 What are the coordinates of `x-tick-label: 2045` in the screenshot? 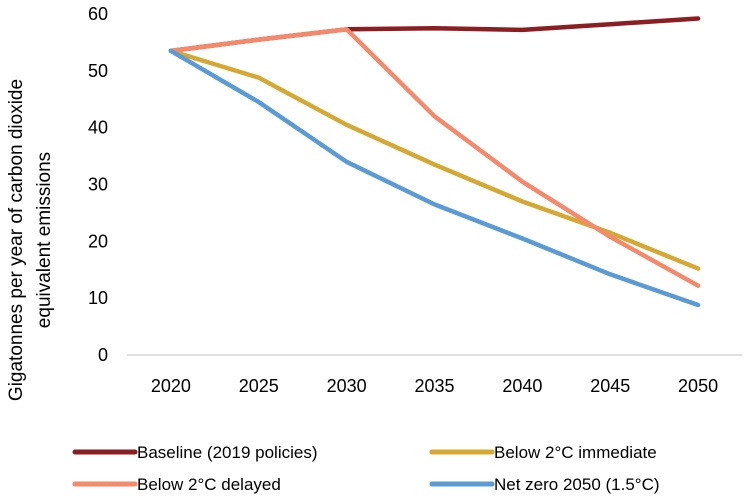 It's located at (610, 386).